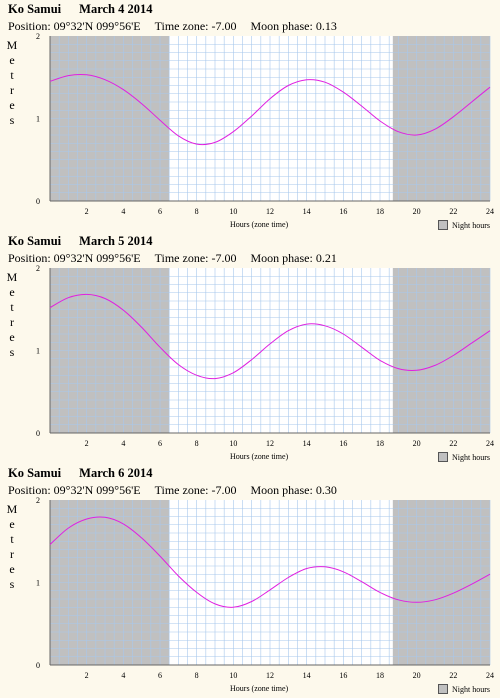 This screenshot has height=698, width=500. What do you see at coordinates (80, 241) in the screenshot?
I see `chart-title: Ko Samui March 5 2014` at bounding box center [80, 241].